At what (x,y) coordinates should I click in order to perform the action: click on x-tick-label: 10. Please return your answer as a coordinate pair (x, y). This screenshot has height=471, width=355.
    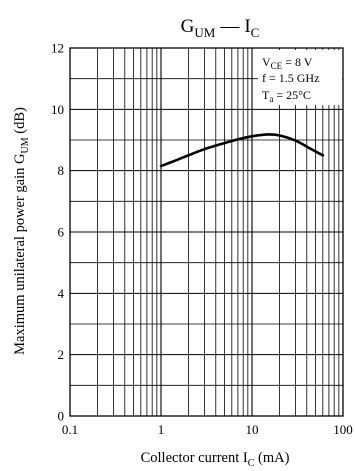
    Looking at the image, I should click on (252, 429).